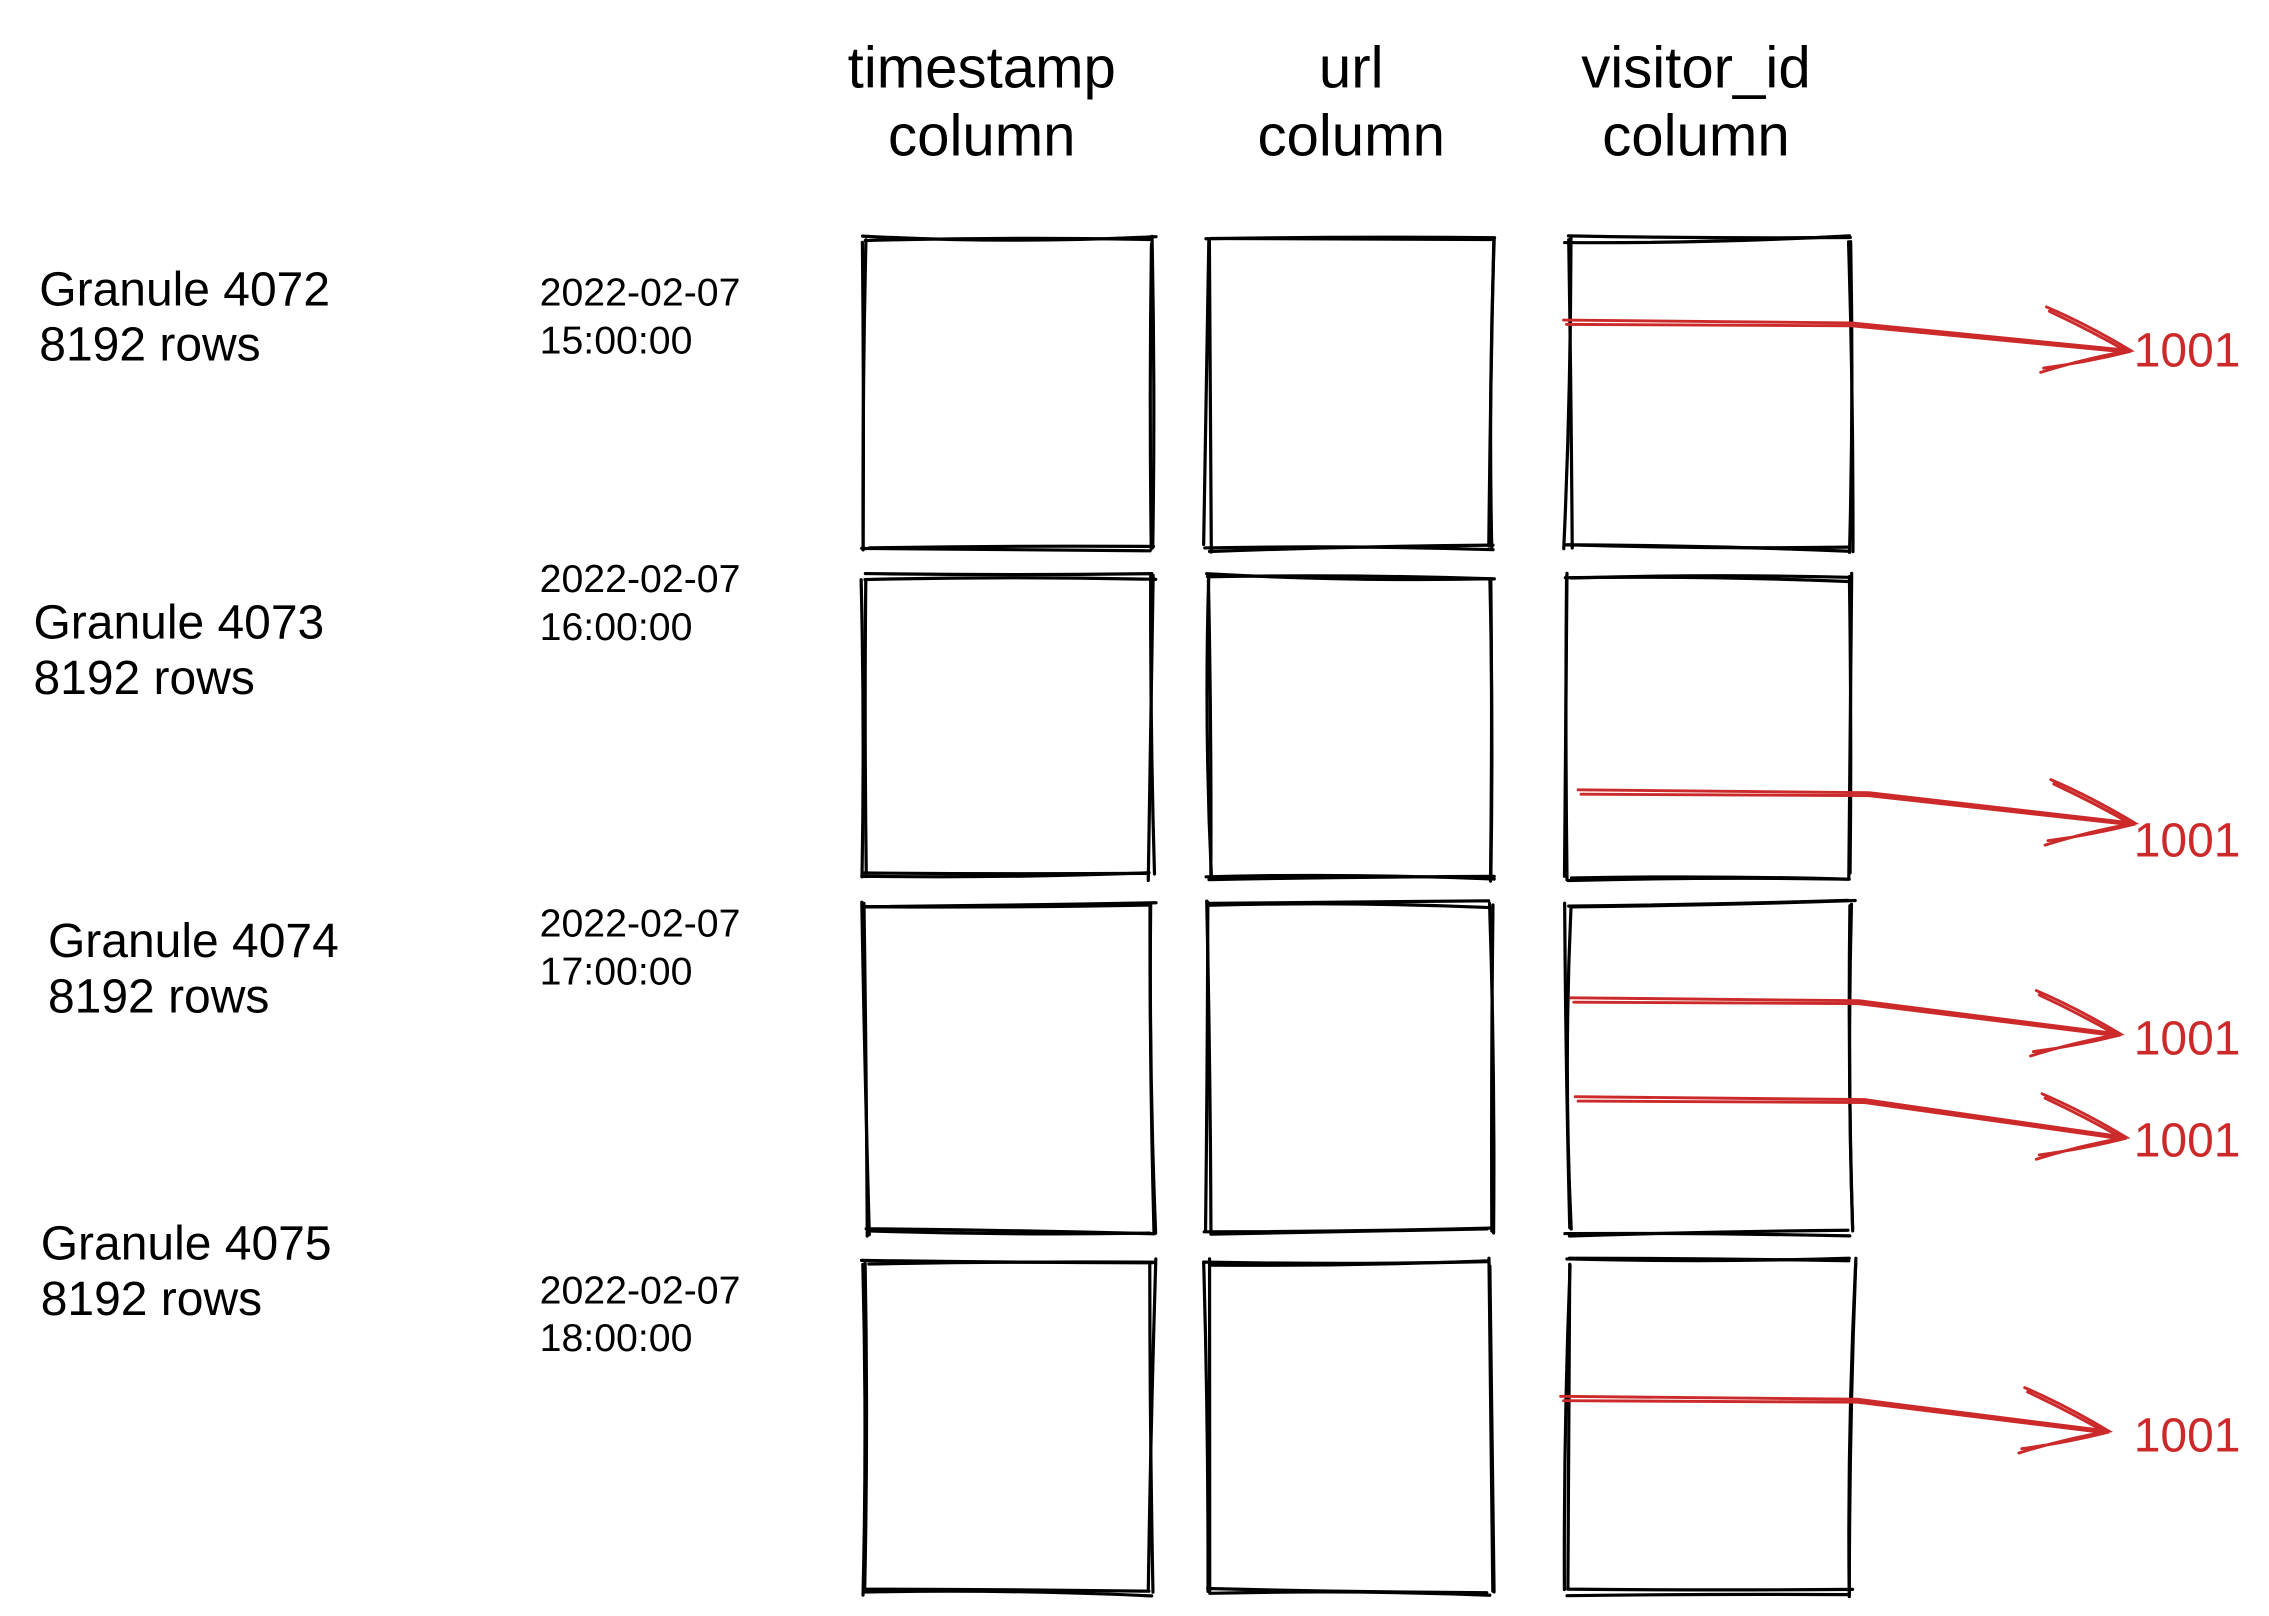 The height and width of the screenshot is (1616, 2269). What do you see at coordinates (184, 289) in the screenshot?
I see `granule-name: Granule 4072` at bounding box center [184, 289].